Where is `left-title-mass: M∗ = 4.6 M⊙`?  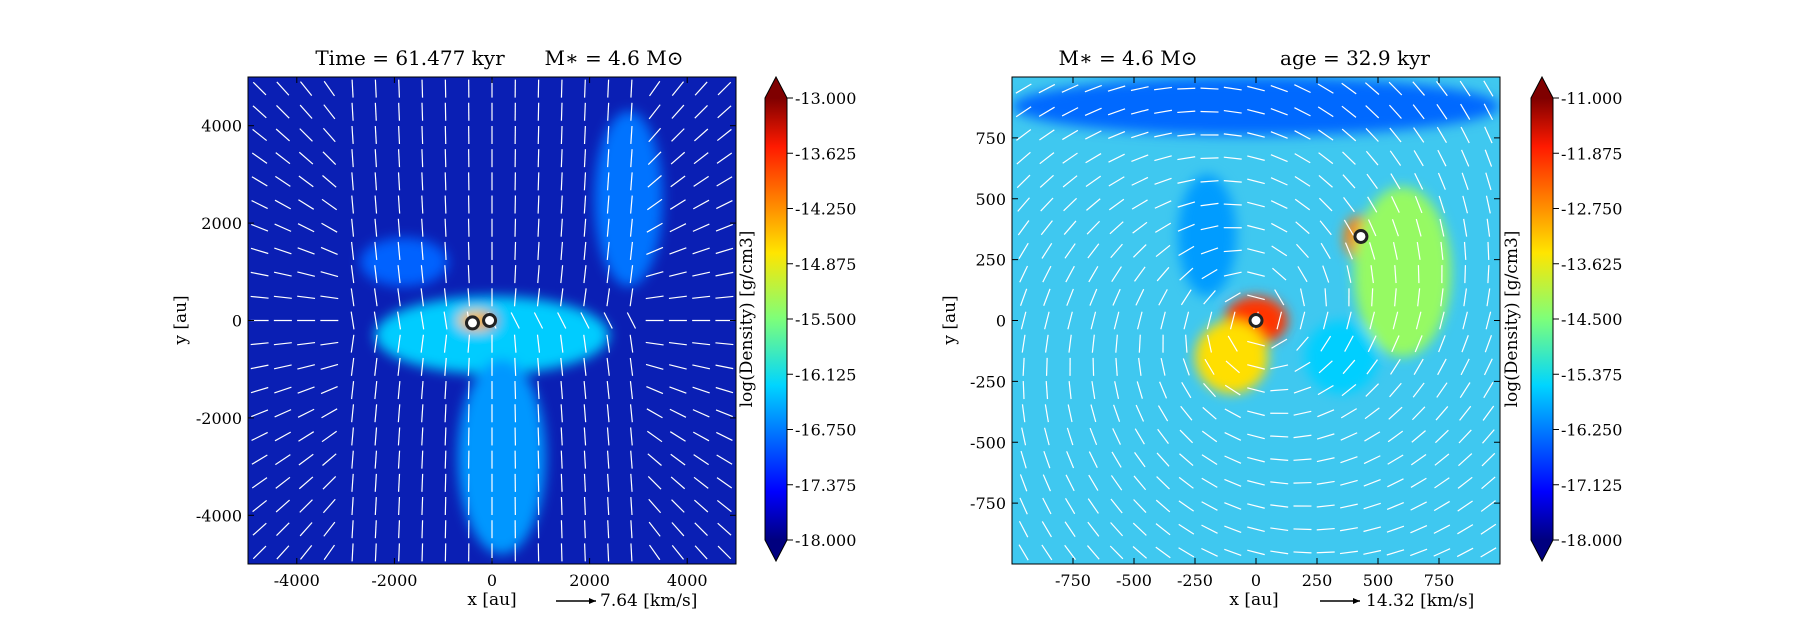 left-title-mass: M∗ = 4.6 M⊙ is located at coordinates (614, 58).